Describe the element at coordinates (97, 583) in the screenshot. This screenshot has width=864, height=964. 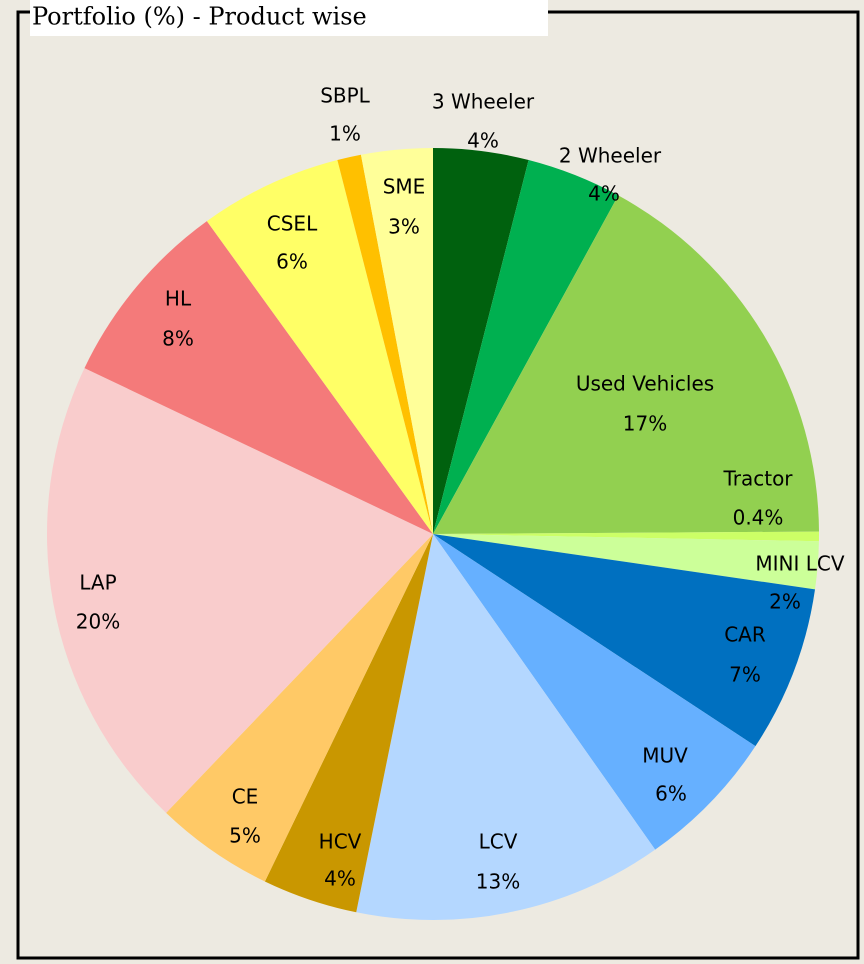
I see `slice-label: LAP` at that location.